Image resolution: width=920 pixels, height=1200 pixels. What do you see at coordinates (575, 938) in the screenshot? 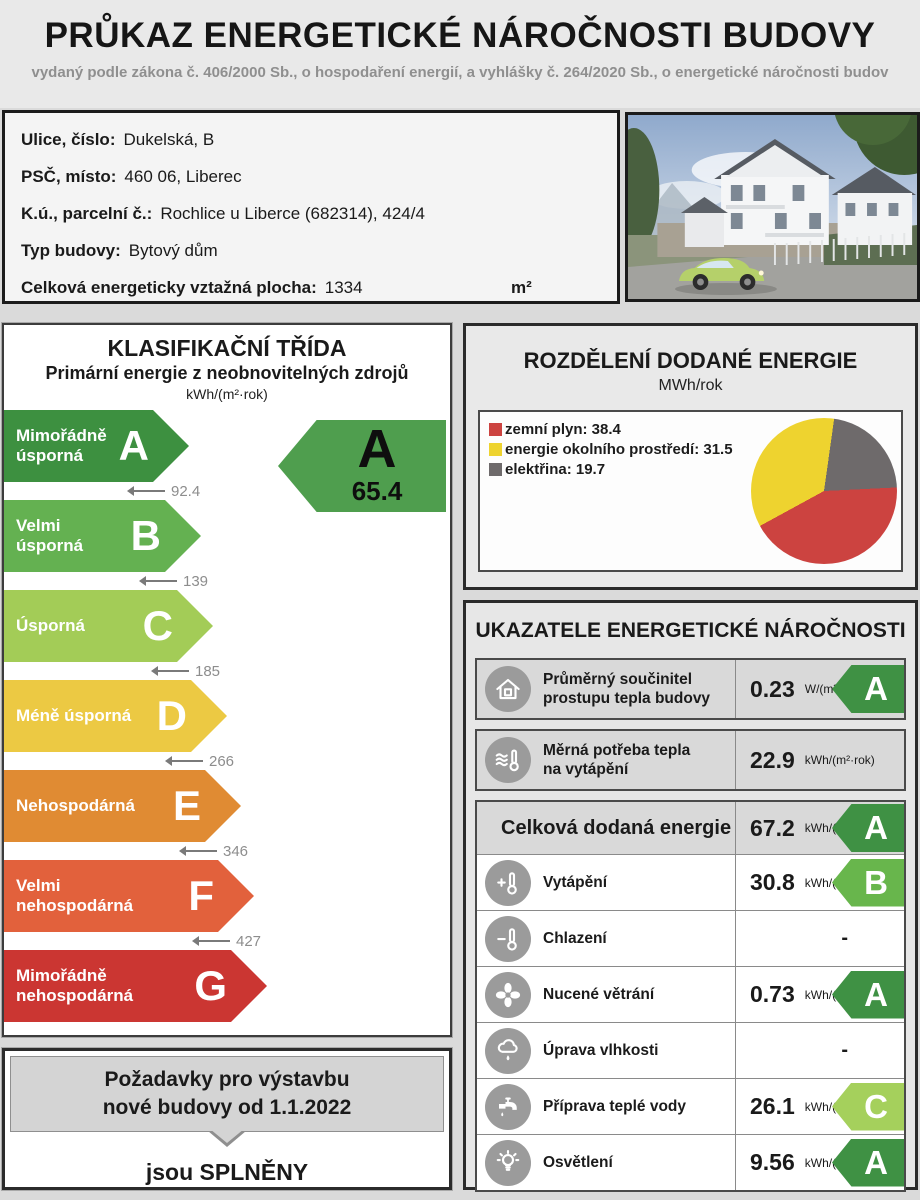
I see `indicator-label: Chlazení` at bounding box center [575, 938].